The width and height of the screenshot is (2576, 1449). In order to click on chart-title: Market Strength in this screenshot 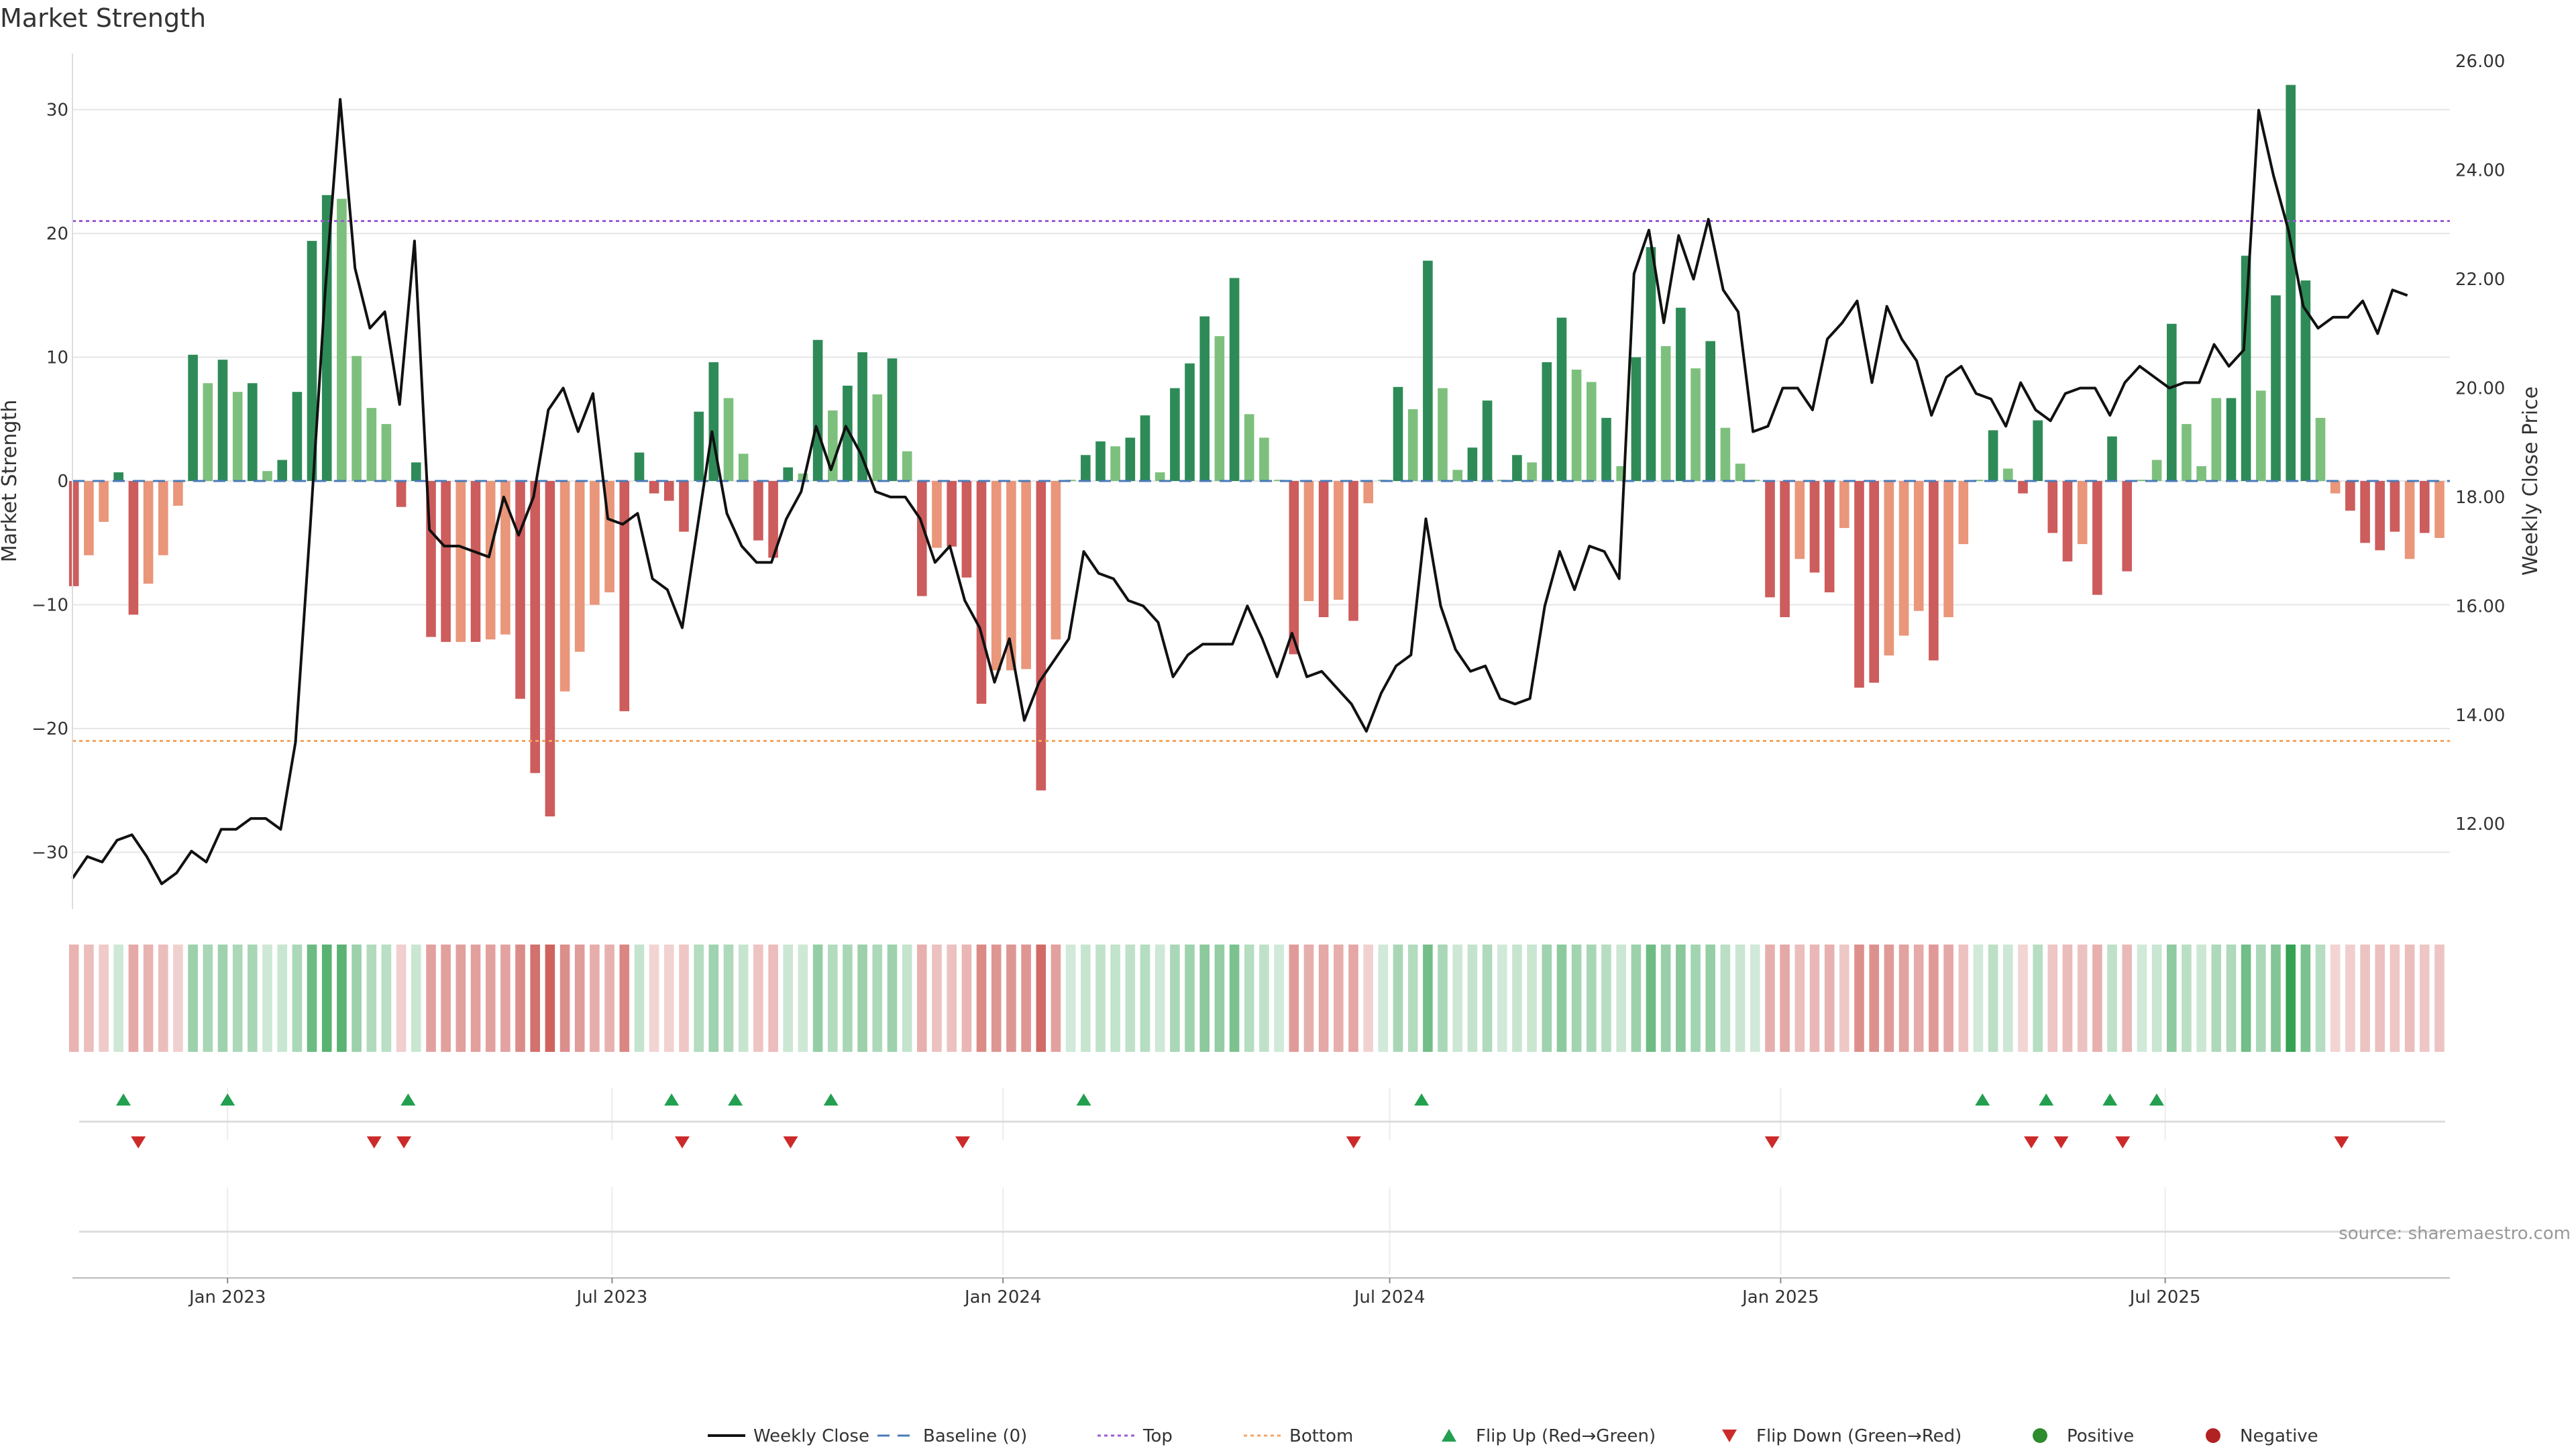, I will do `click(103, 18)`.